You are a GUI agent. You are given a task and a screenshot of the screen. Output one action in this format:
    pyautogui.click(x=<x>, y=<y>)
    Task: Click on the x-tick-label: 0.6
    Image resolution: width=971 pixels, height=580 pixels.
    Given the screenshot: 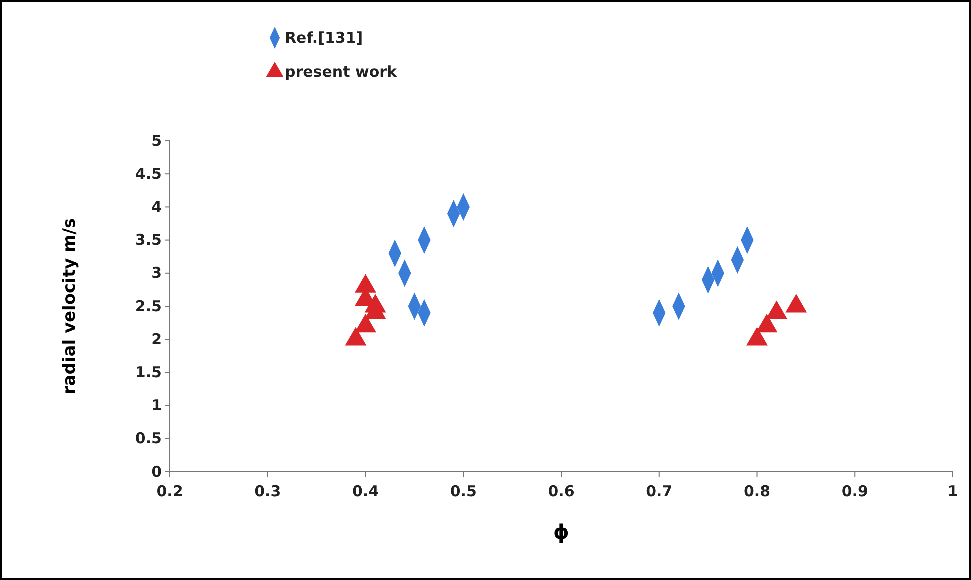 What is the action you would take?
    pyautogui.click(x=561, y=491)
    